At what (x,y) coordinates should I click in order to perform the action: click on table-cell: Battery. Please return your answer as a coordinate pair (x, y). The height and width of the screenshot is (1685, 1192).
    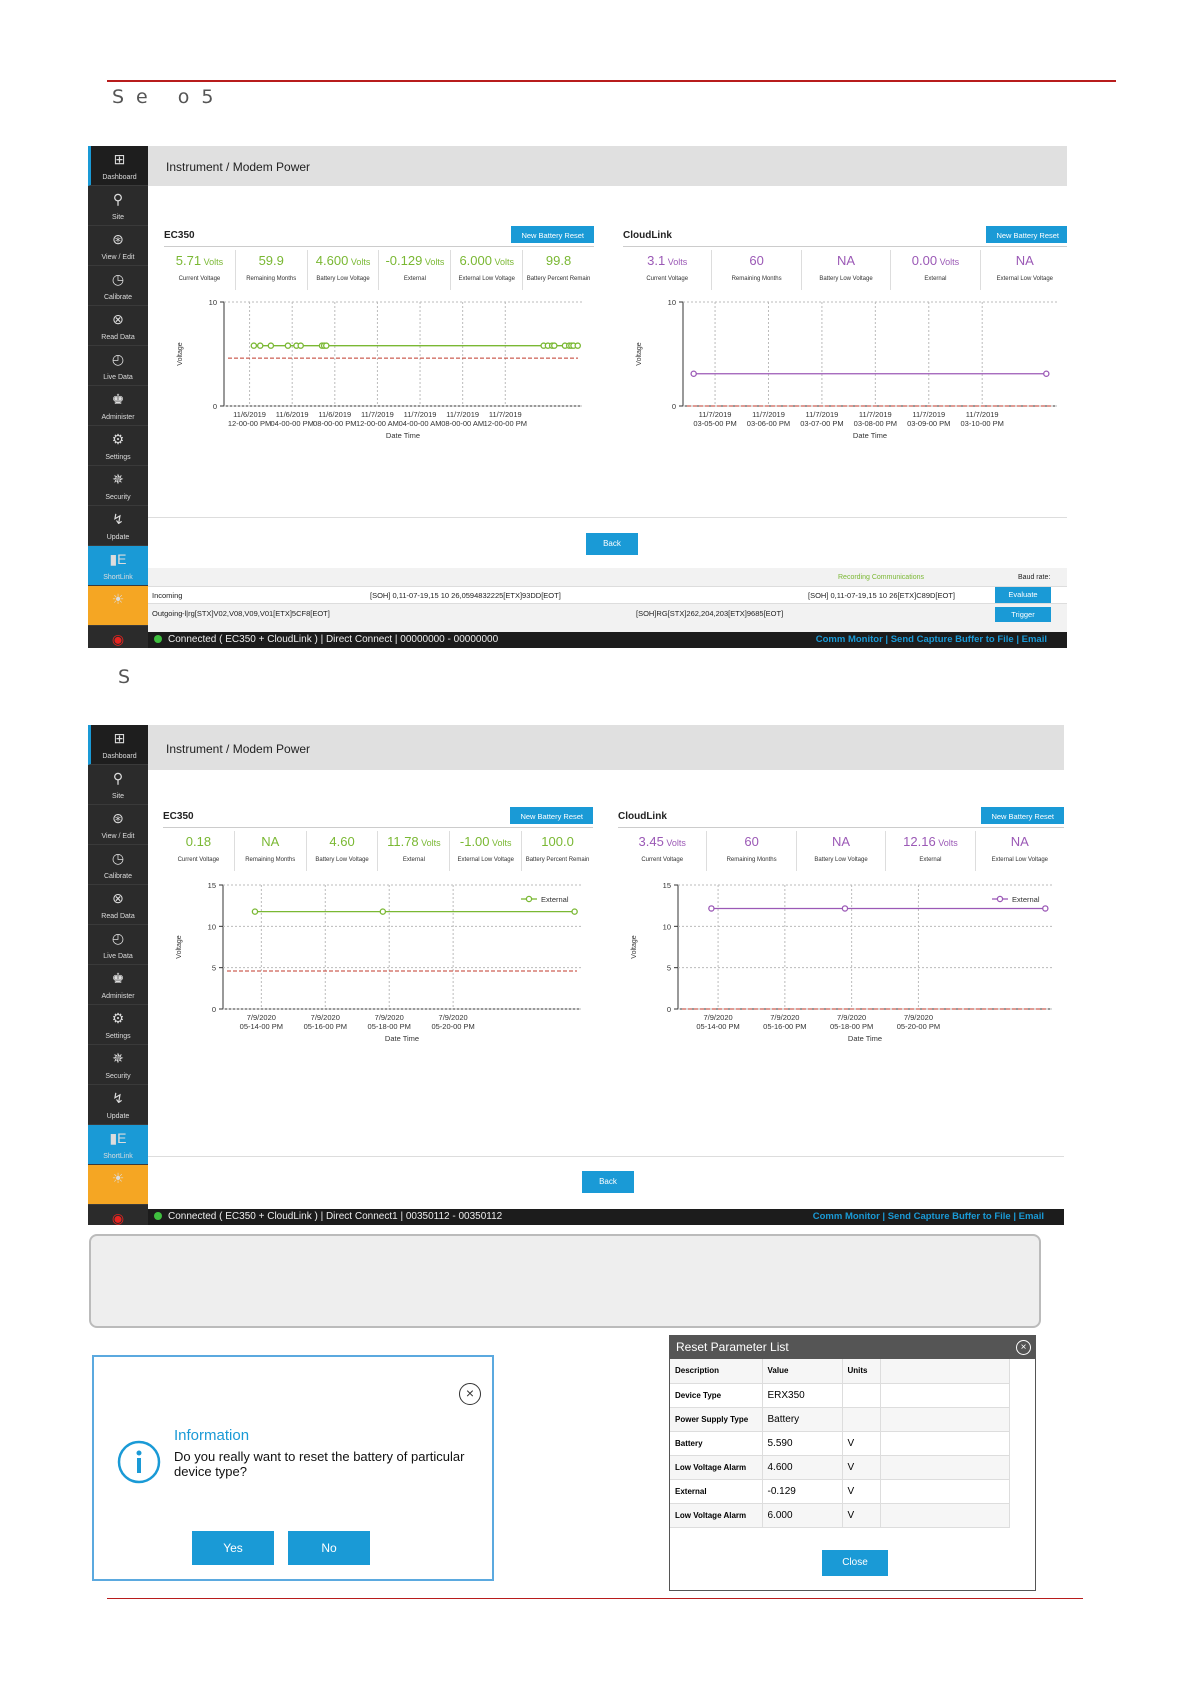
    Looking at the image, I should click on (716, 1443).